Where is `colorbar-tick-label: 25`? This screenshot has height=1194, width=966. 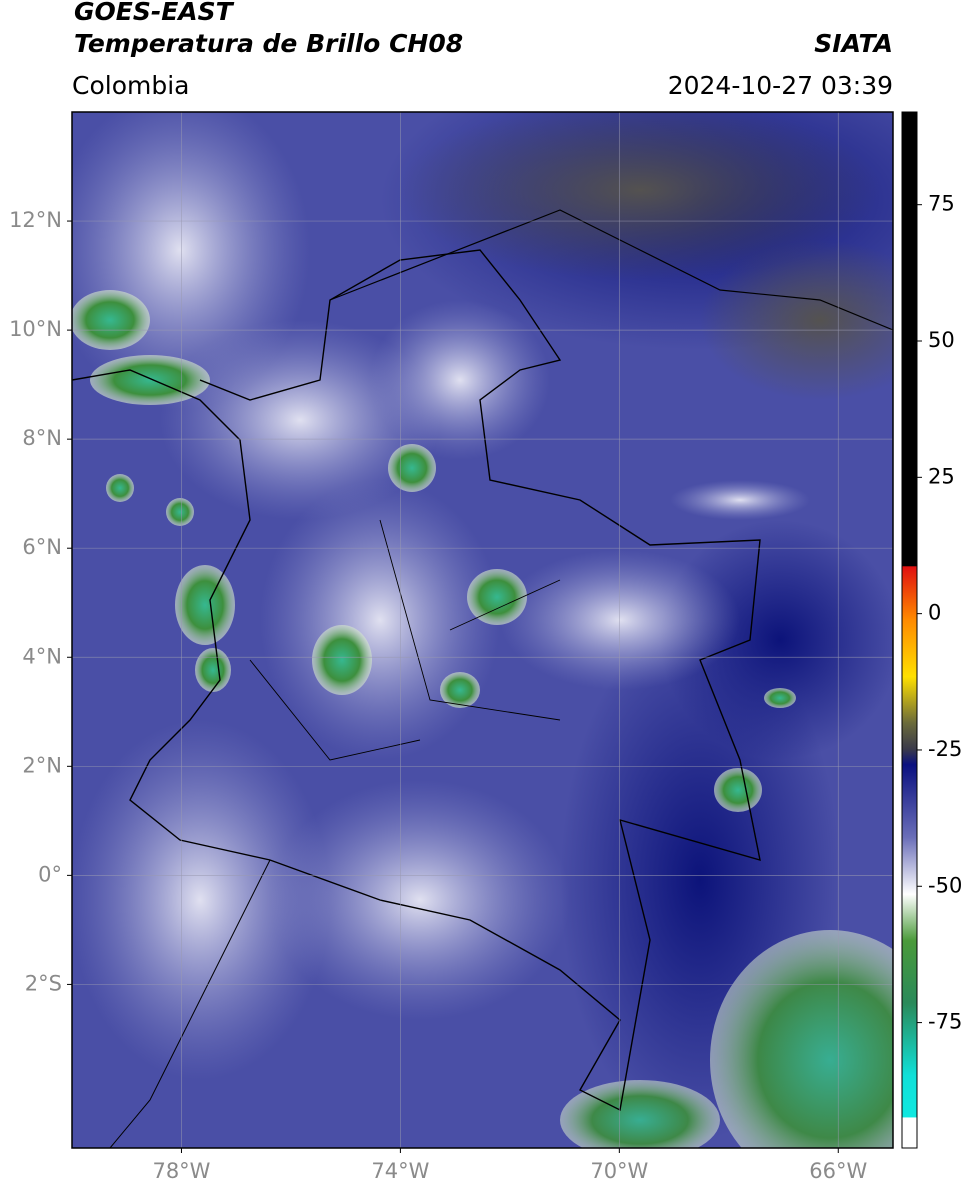
colorbar-tick-label: 25 is located at coordinates (941, 476).